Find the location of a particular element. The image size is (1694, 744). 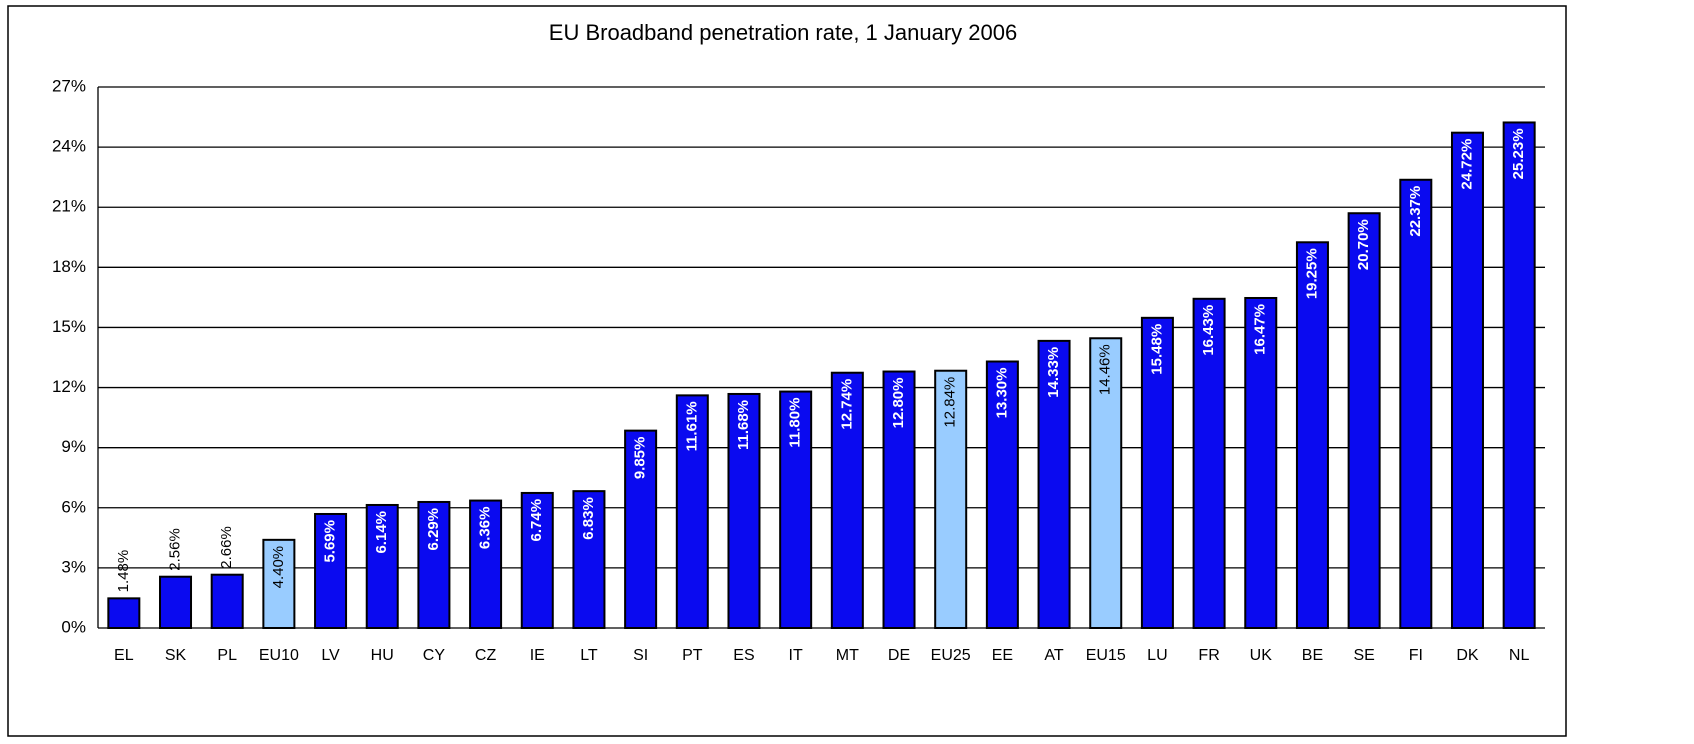

x-tick-label: AT is located at coordinates (1053, 655).